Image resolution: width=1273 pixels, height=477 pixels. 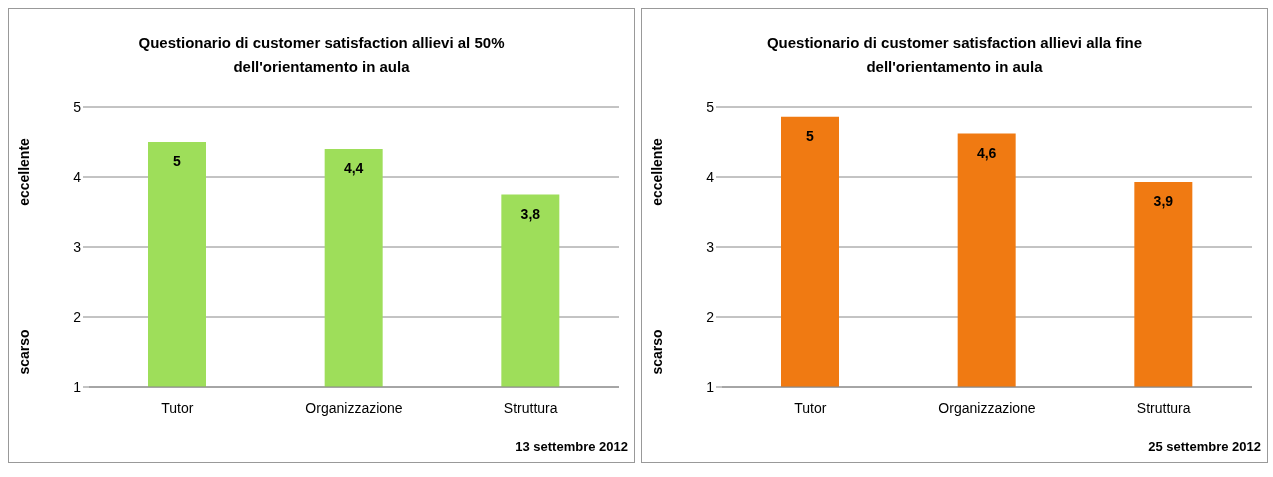 What do you see at coordinates (353, 168) in the screenshot?
I see `data-label: 4,4` at bounding box center [353, 168].